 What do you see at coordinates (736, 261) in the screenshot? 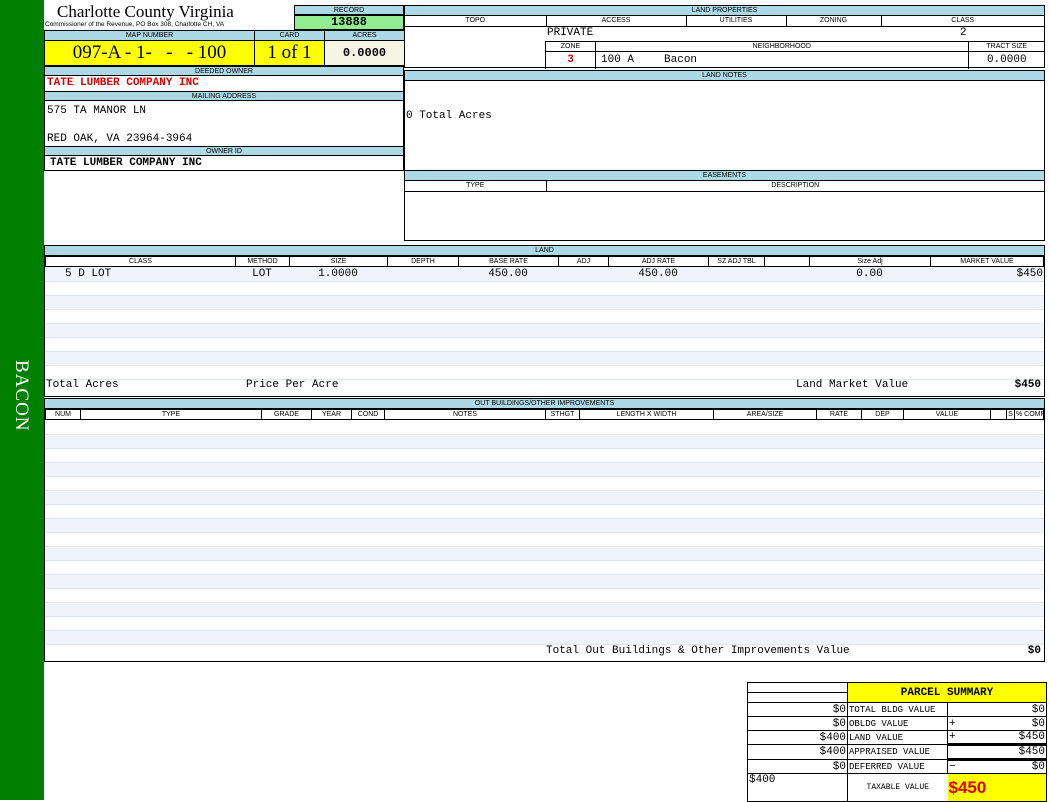
I see `land-col-header: SZ ADJ TBL` at bounding box center [736, 261].